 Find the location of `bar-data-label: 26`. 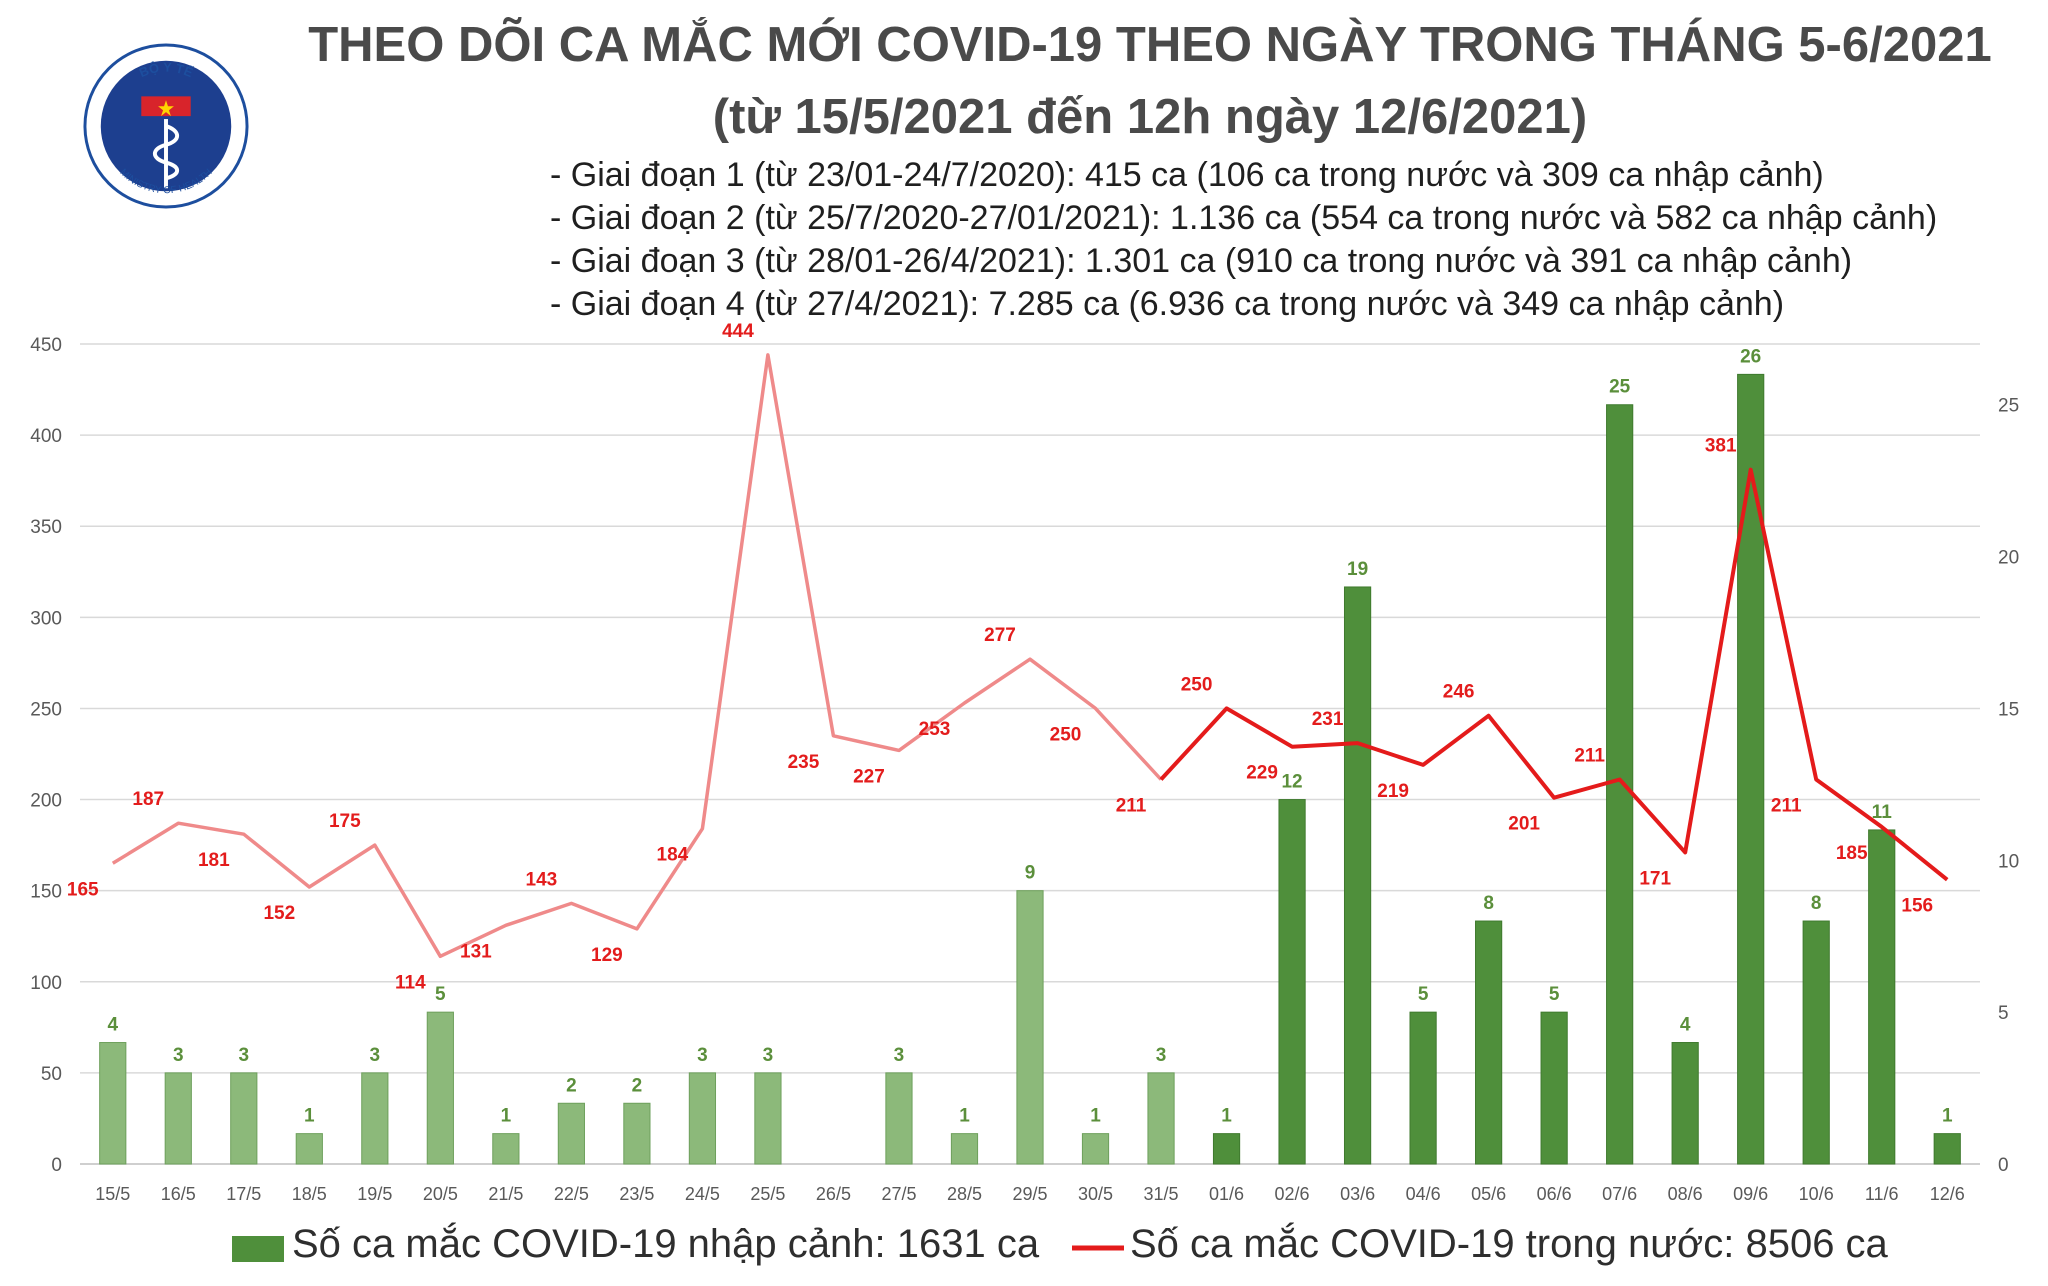

bar-data-label: 26 is located at coordinates (1750, 356).